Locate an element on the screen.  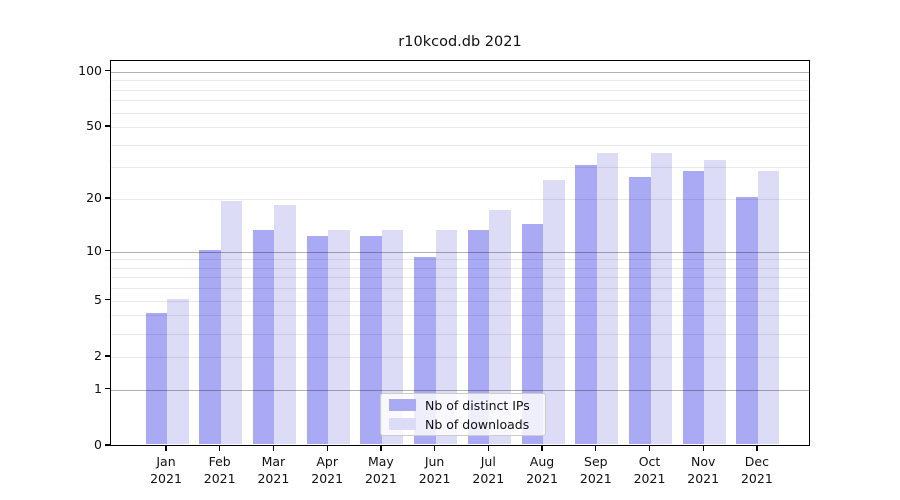
bar-downloads-feb is located at coordinates (231, 322).